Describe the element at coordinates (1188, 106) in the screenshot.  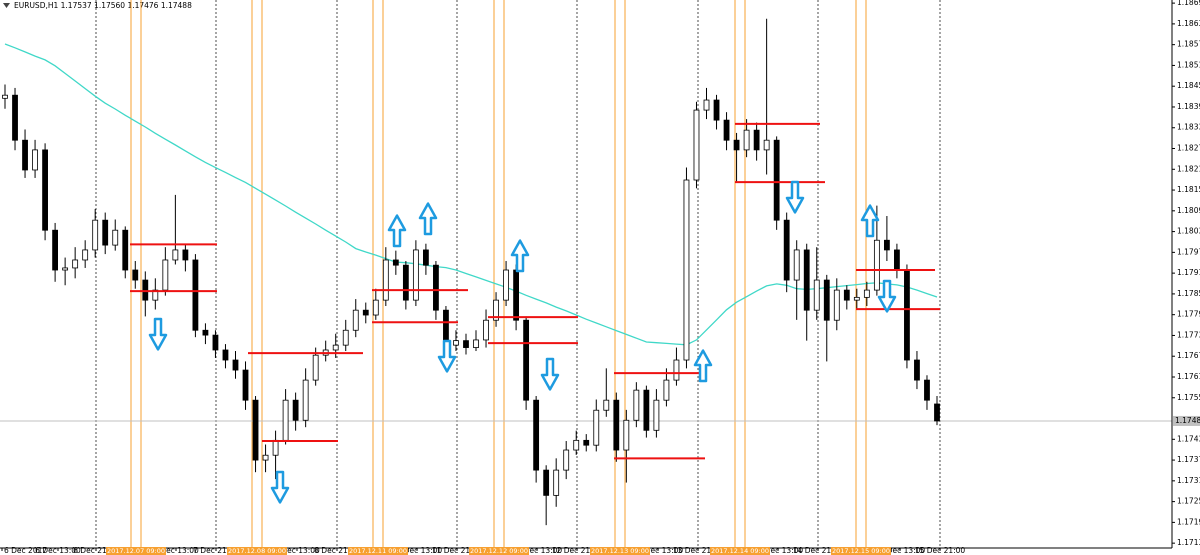
I see `y-tick-label: 1.18395` at that location.